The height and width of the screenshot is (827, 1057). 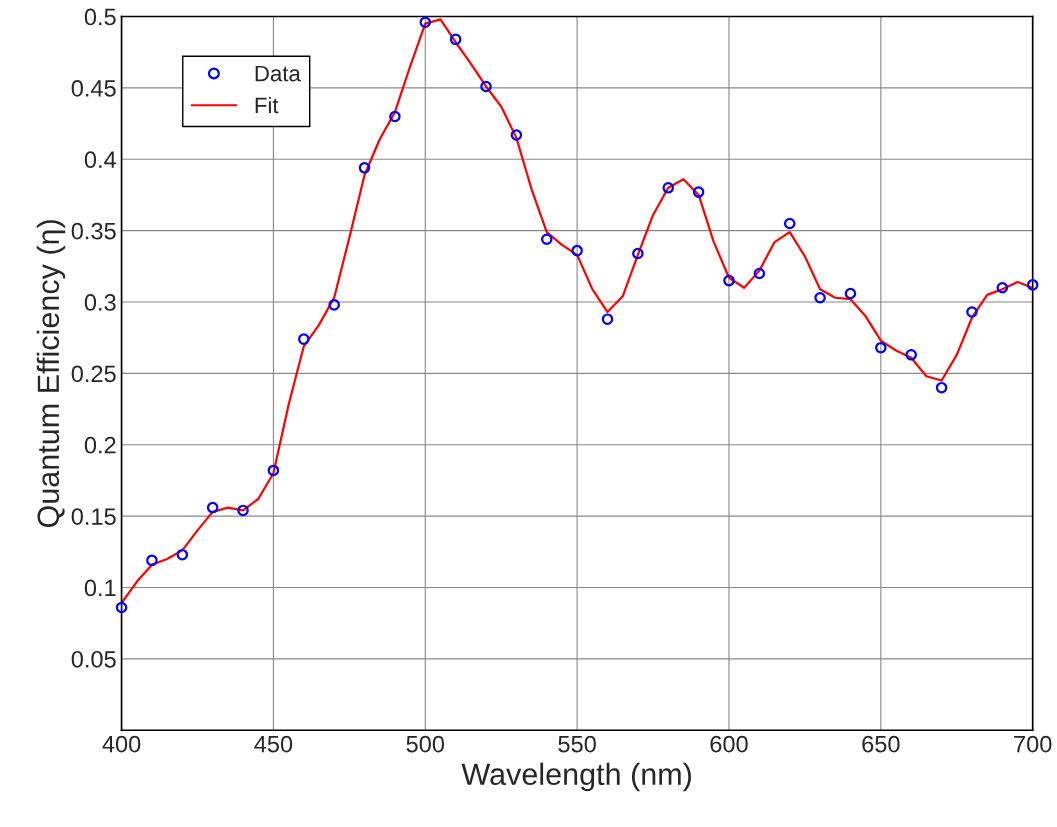 What do you see at coordinates (267, 105) in the screenshot?
I see `legend-label: Fit` at bounding box center [267, 105].